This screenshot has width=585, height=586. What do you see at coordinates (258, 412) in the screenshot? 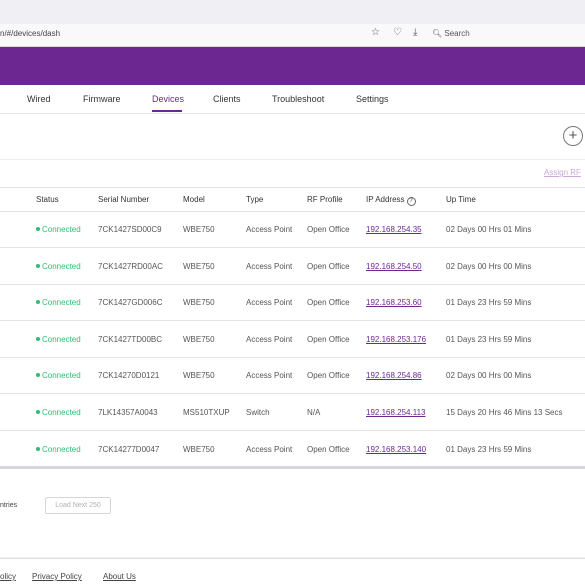
I see `cell-type: Switch` at bounding box center [258, 412].